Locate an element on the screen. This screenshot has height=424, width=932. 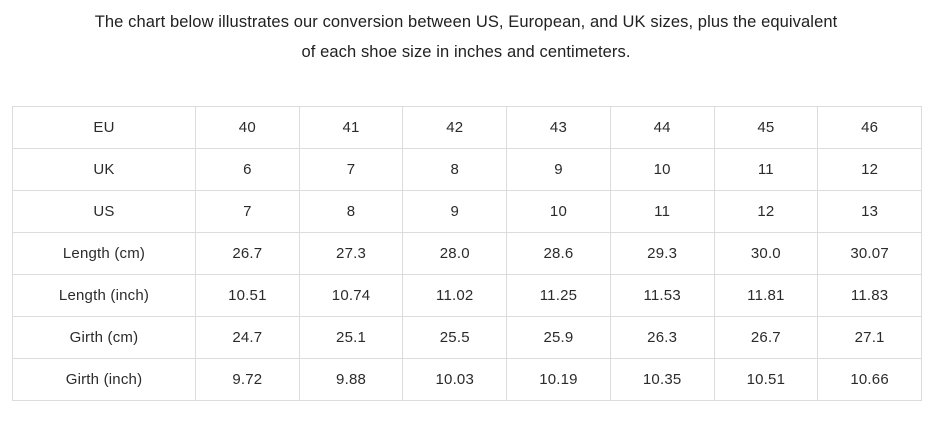
table-cell: 27.3 is located at coordinates (351, 253).